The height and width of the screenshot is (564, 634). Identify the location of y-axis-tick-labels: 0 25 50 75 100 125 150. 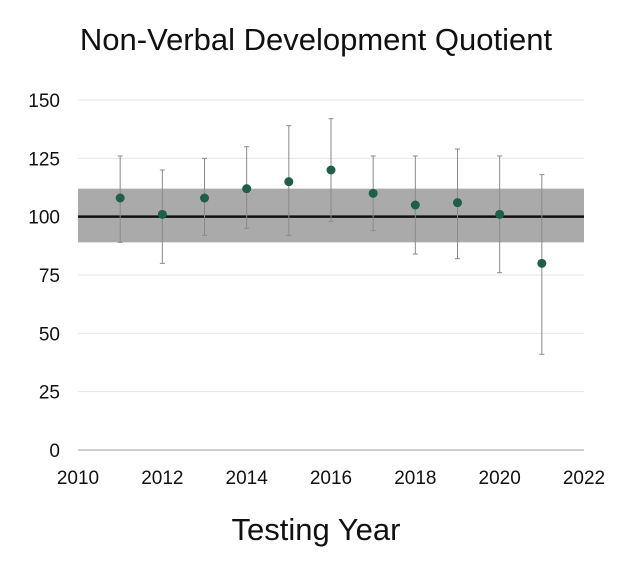
(44, 276).